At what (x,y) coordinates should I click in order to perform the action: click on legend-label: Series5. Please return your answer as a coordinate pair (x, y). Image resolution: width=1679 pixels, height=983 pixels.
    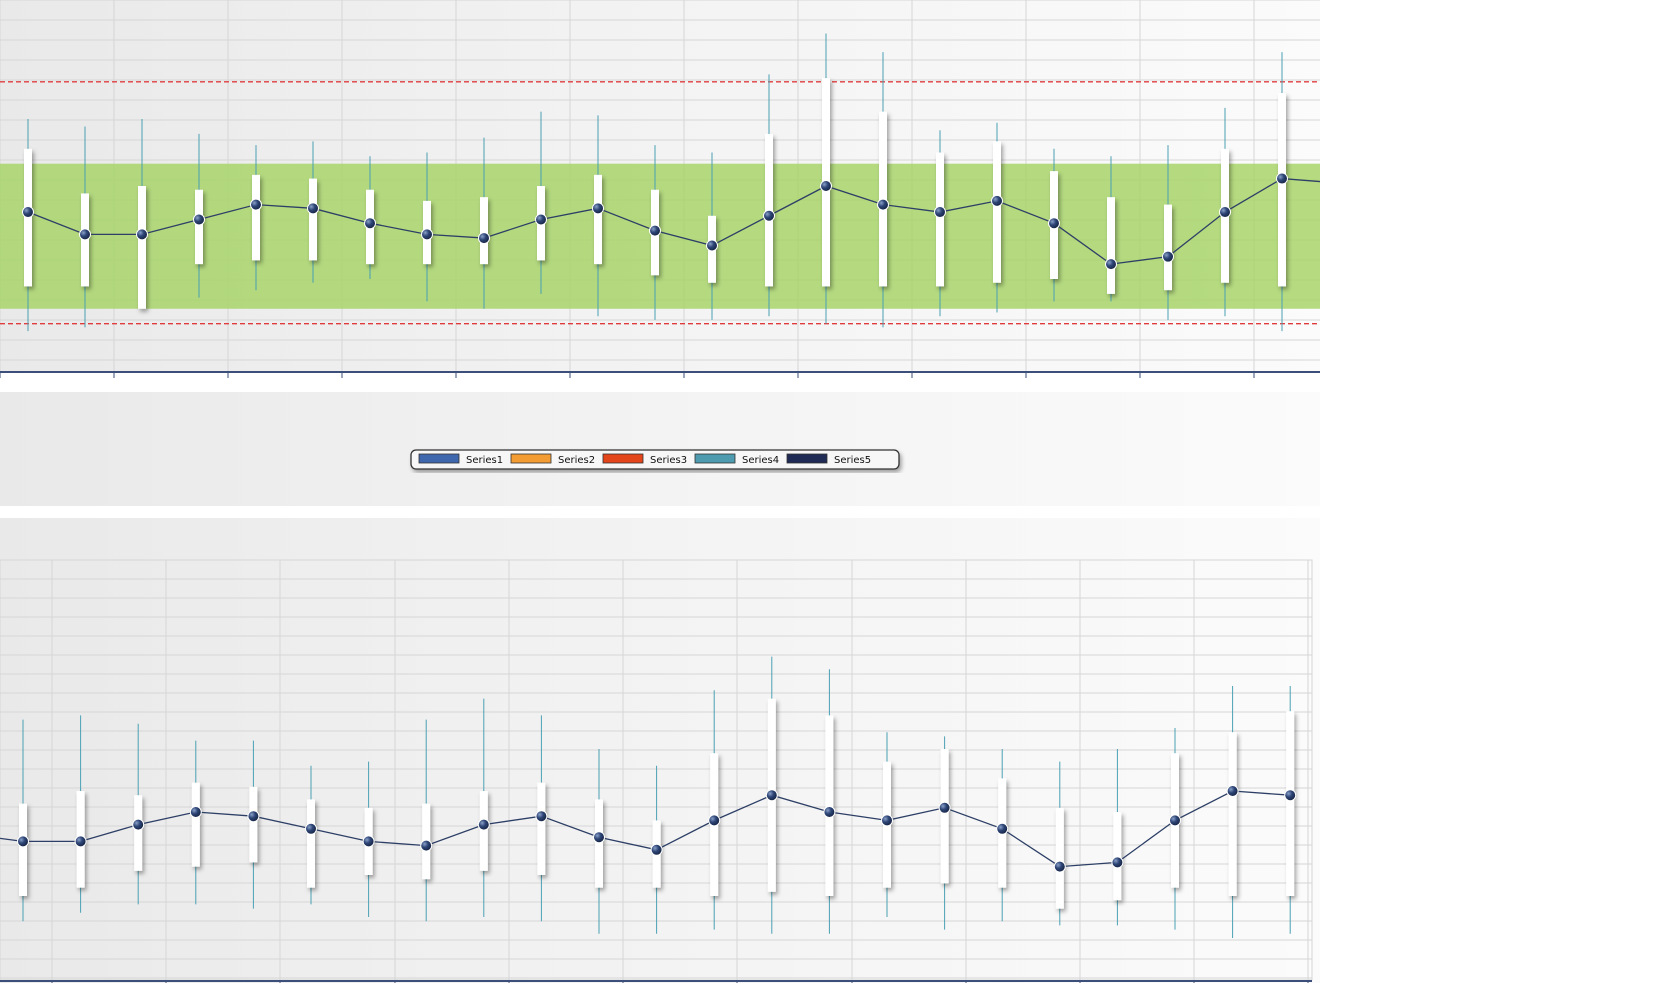
    Looking at the image, I should click on (852, 460).